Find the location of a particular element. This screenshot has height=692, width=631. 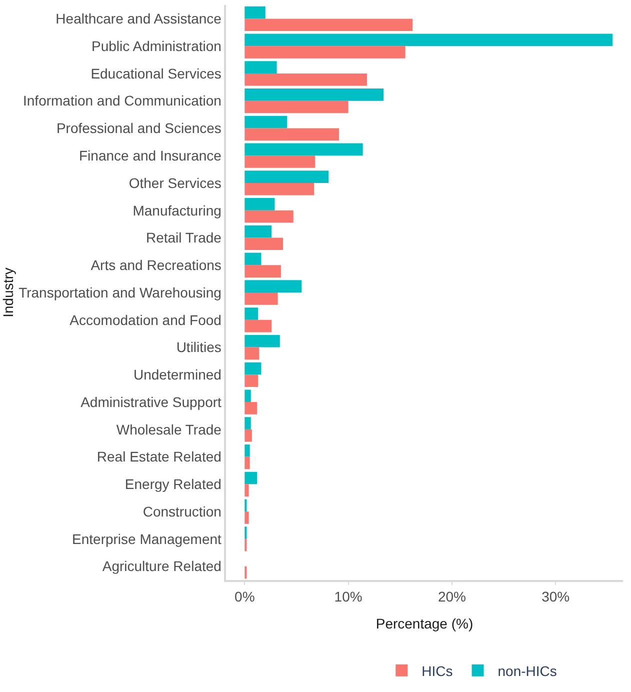

y-tick-label: Undetermined is located at coordinates (178, 374).